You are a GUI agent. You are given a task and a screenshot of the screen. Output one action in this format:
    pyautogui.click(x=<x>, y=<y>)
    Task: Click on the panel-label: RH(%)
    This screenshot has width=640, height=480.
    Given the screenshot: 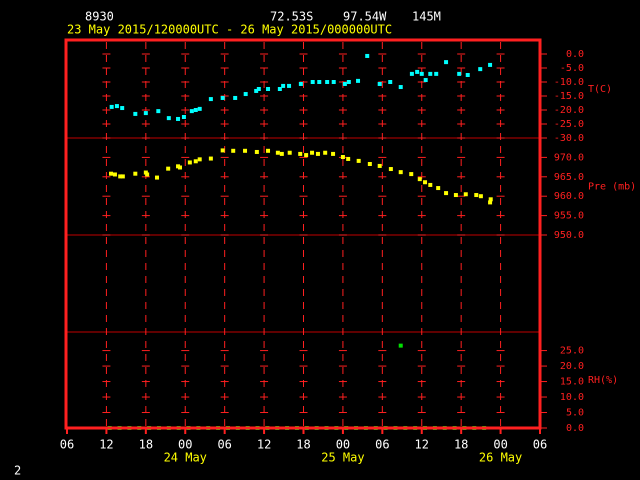 What is the action you would take?
    pyautogui.click(x=603, y=380)
    